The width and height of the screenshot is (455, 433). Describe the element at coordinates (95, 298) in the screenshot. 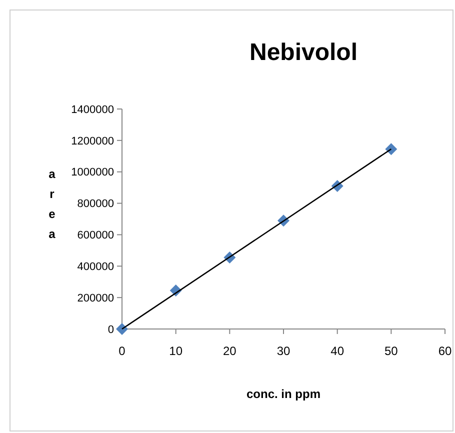

I see `y-tick-label: 200000` at that location.